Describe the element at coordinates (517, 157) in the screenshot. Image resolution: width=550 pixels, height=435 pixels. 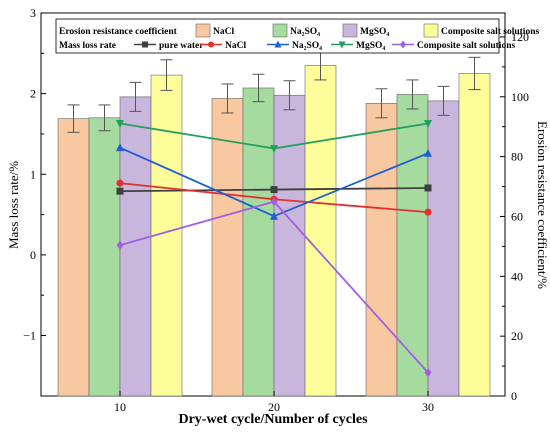
I see `y-right-tick-label: 80` at that location.